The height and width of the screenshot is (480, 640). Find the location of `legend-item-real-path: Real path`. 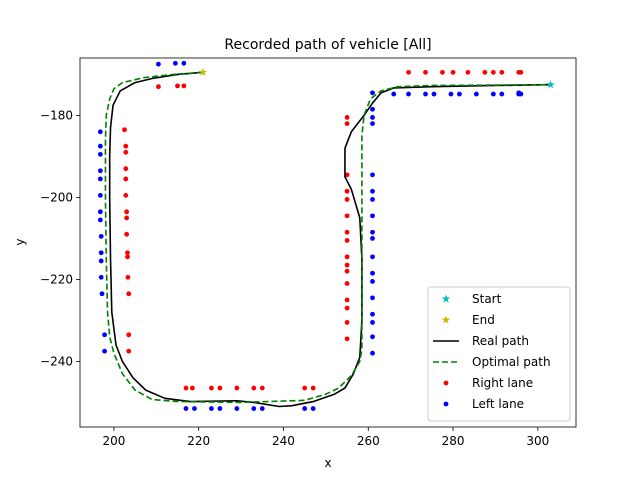

legend-item-real-path: Real path is located at coordinates (481, 341).